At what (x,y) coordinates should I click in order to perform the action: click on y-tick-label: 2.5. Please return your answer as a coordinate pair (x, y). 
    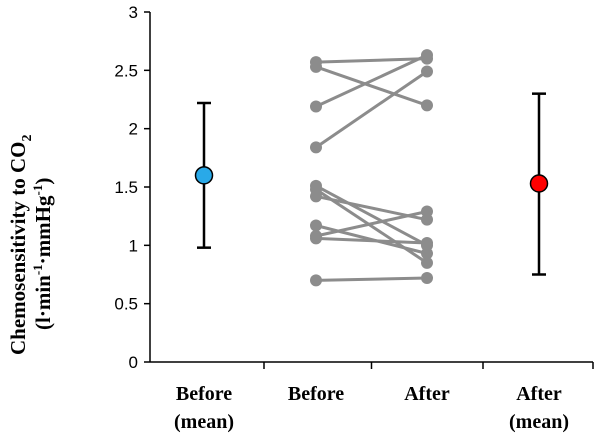
    Looking at the image, I should click on (126, 70).